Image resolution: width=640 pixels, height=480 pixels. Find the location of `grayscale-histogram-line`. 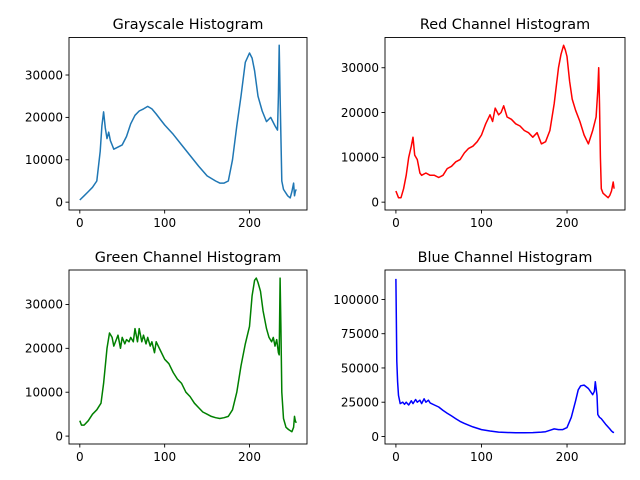

grayscale-histogram-line is located at coordinates (188, 122).